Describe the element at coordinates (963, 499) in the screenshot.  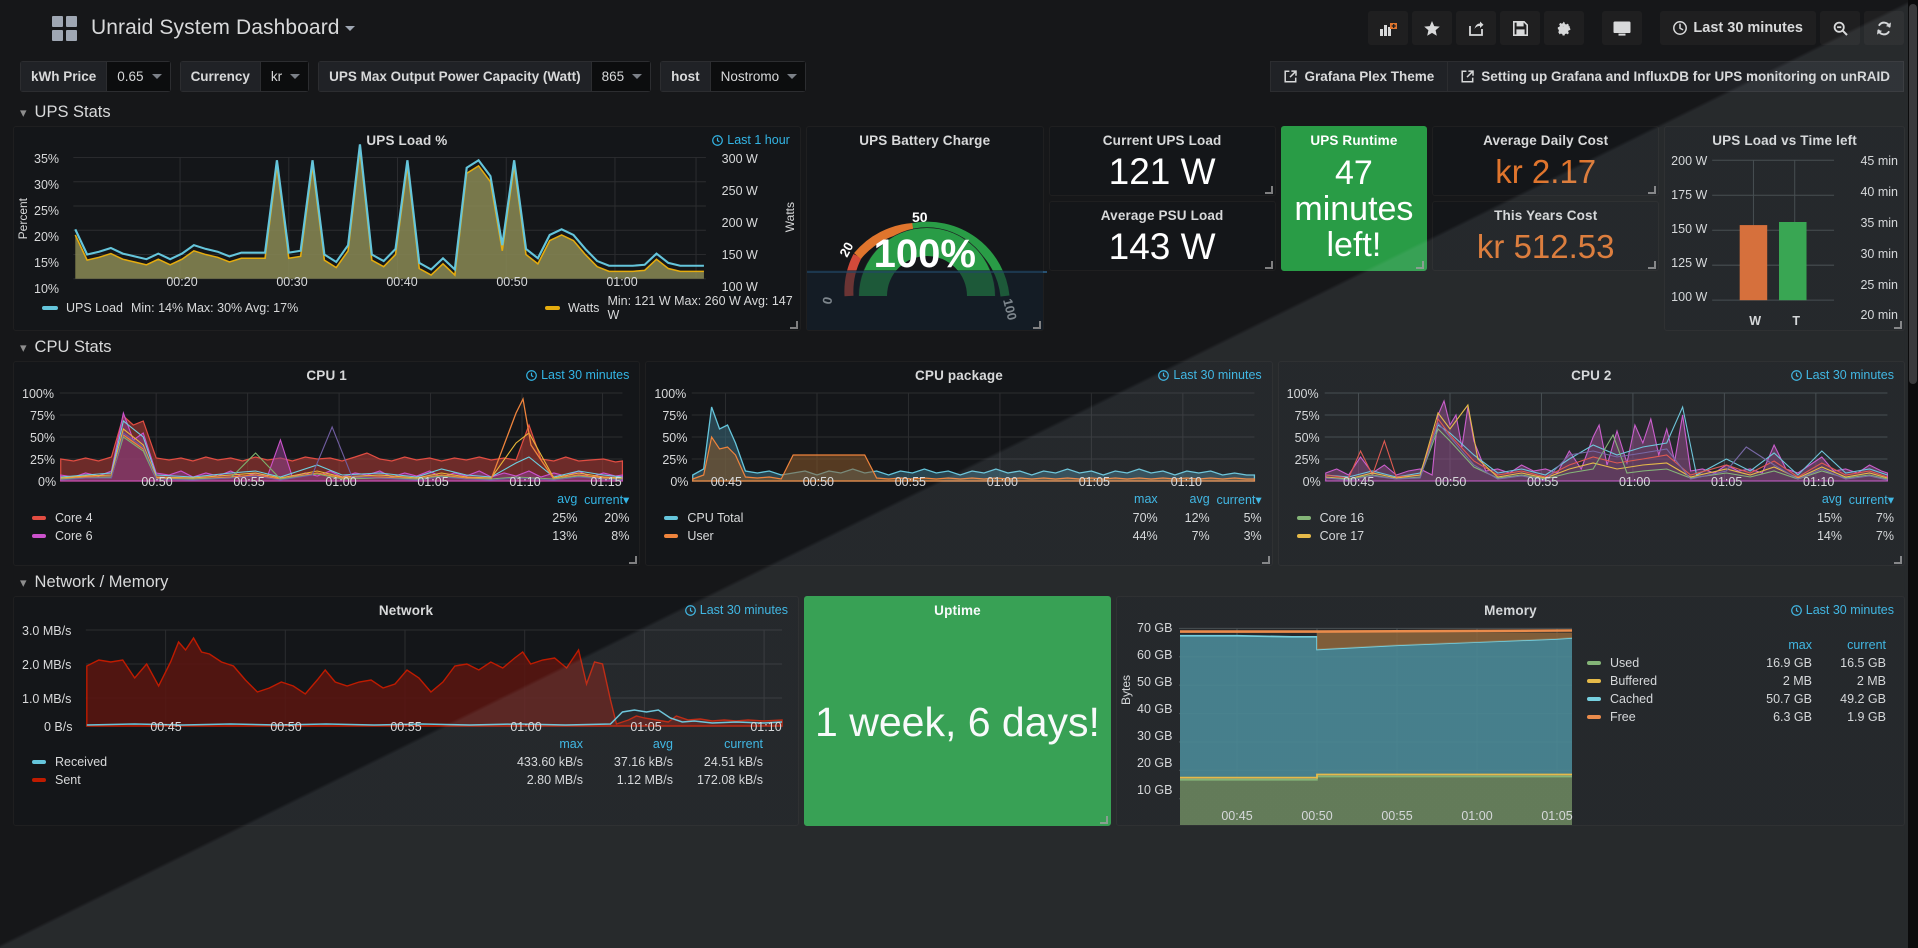
I see `legend-header: max avg current▾` at that location.